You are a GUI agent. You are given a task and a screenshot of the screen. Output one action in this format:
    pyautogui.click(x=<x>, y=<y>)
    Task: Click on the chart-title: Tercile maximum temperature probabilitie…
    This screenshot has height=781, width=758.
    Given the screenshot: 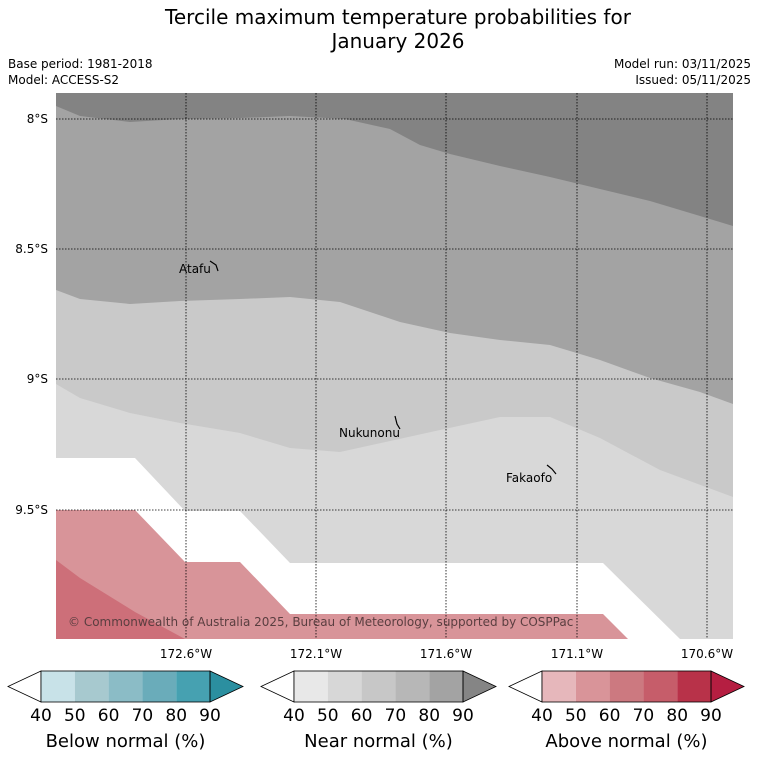 What is the action you would take?
    pyautogui.click(x=379, y=29)
    